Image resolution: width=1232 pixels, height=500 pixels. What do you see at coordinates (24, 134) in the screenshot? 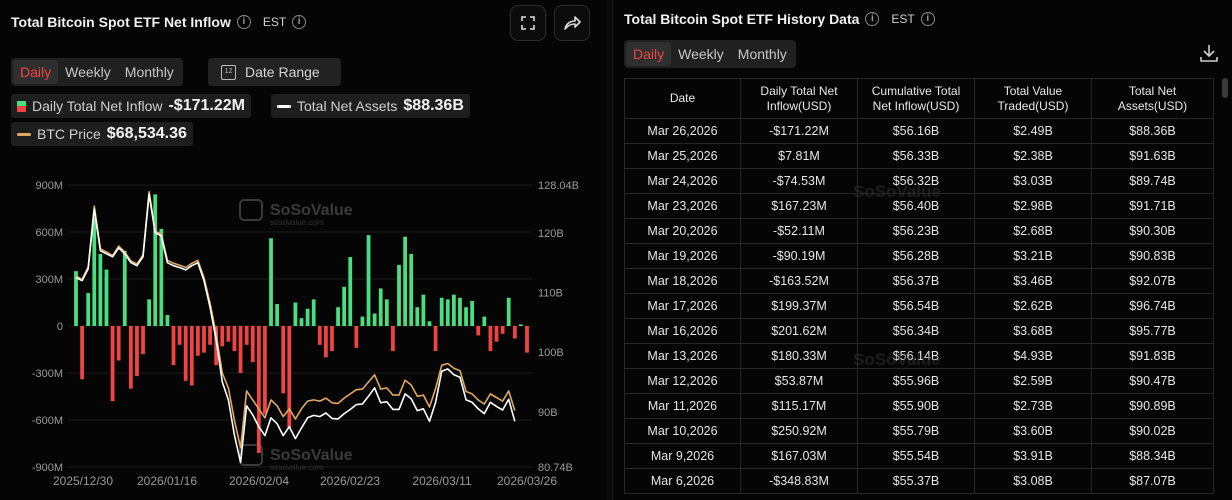
I see `btc-line-legend-icon` at bounding box center [24, 134].